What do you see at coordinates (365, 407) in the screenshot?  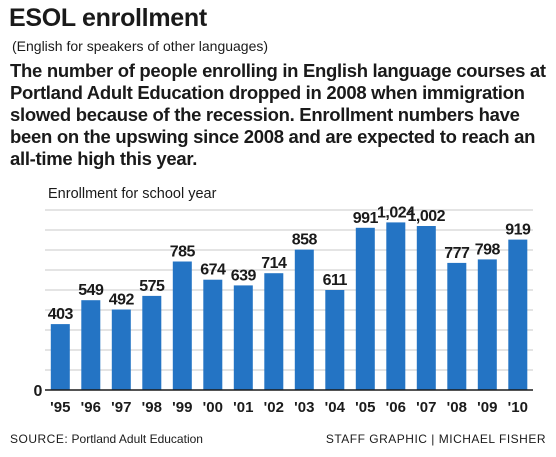 I see `x-tick-label: '05` at bounding box center [365, 407].